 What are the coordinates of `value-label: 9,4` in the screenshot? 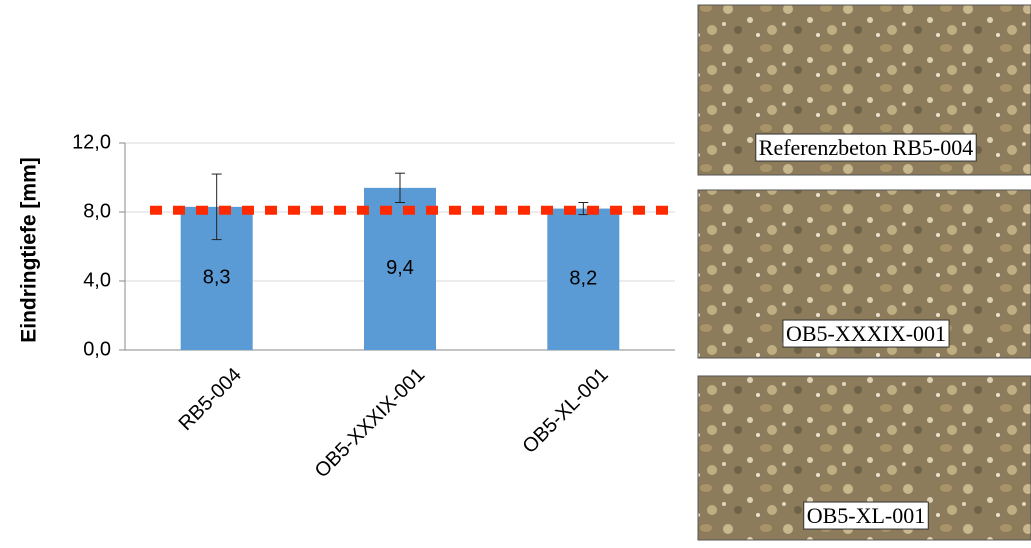 It's located at (400, 268).